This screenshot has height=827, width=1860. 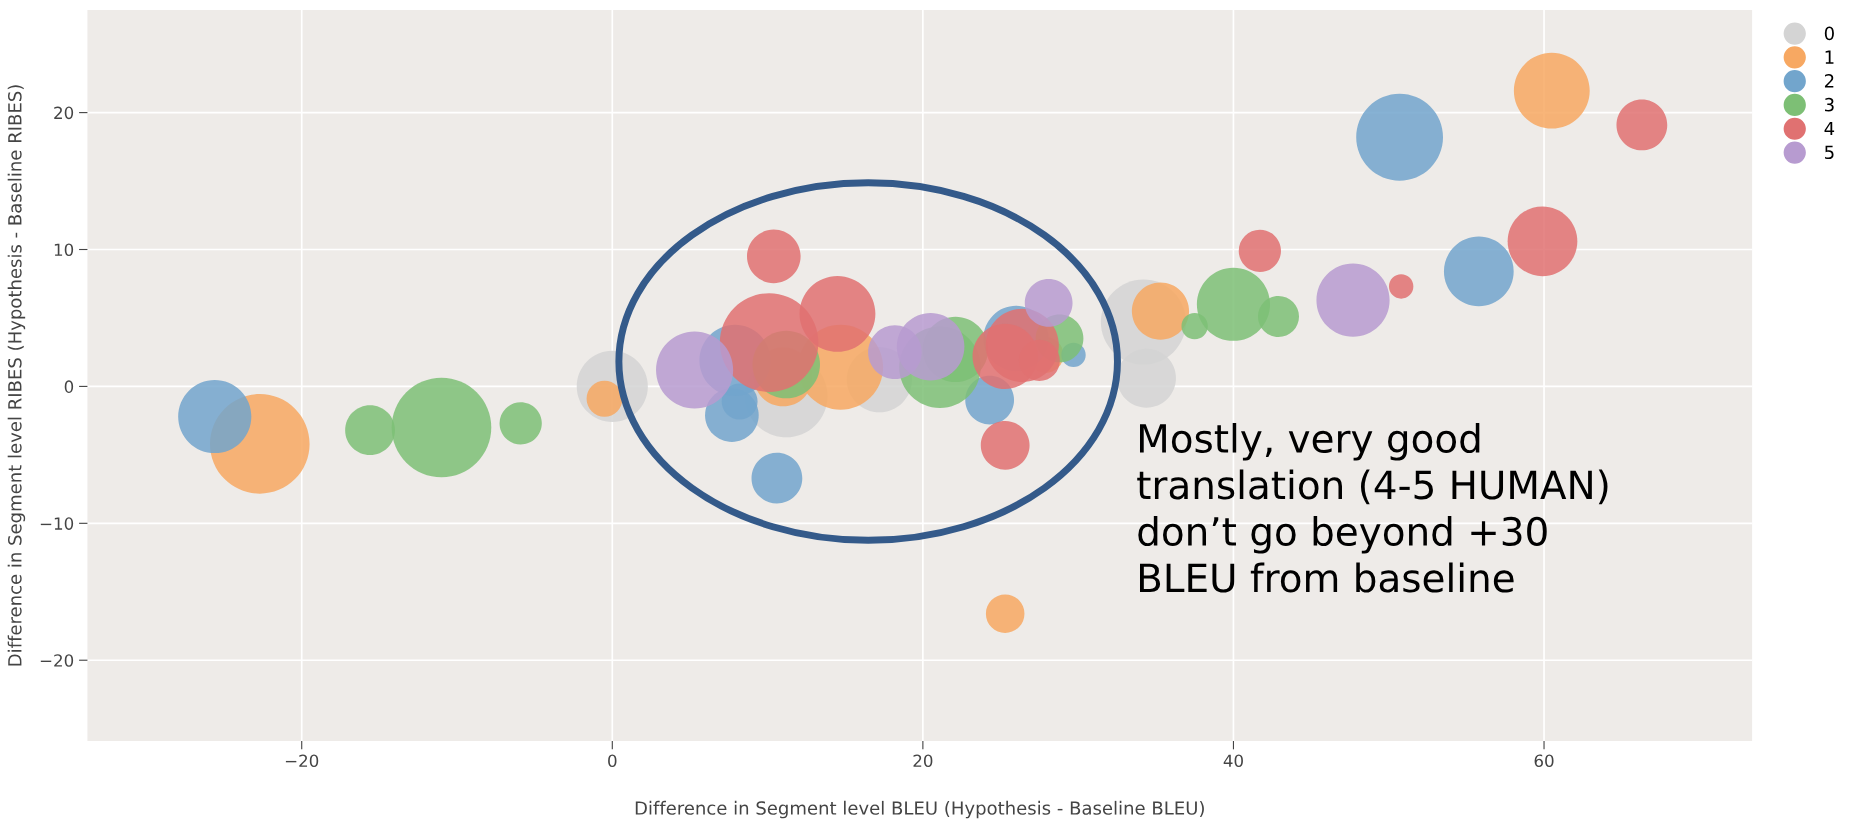 I want to click on x-tick-label: 0, so click(x=612, y=761).